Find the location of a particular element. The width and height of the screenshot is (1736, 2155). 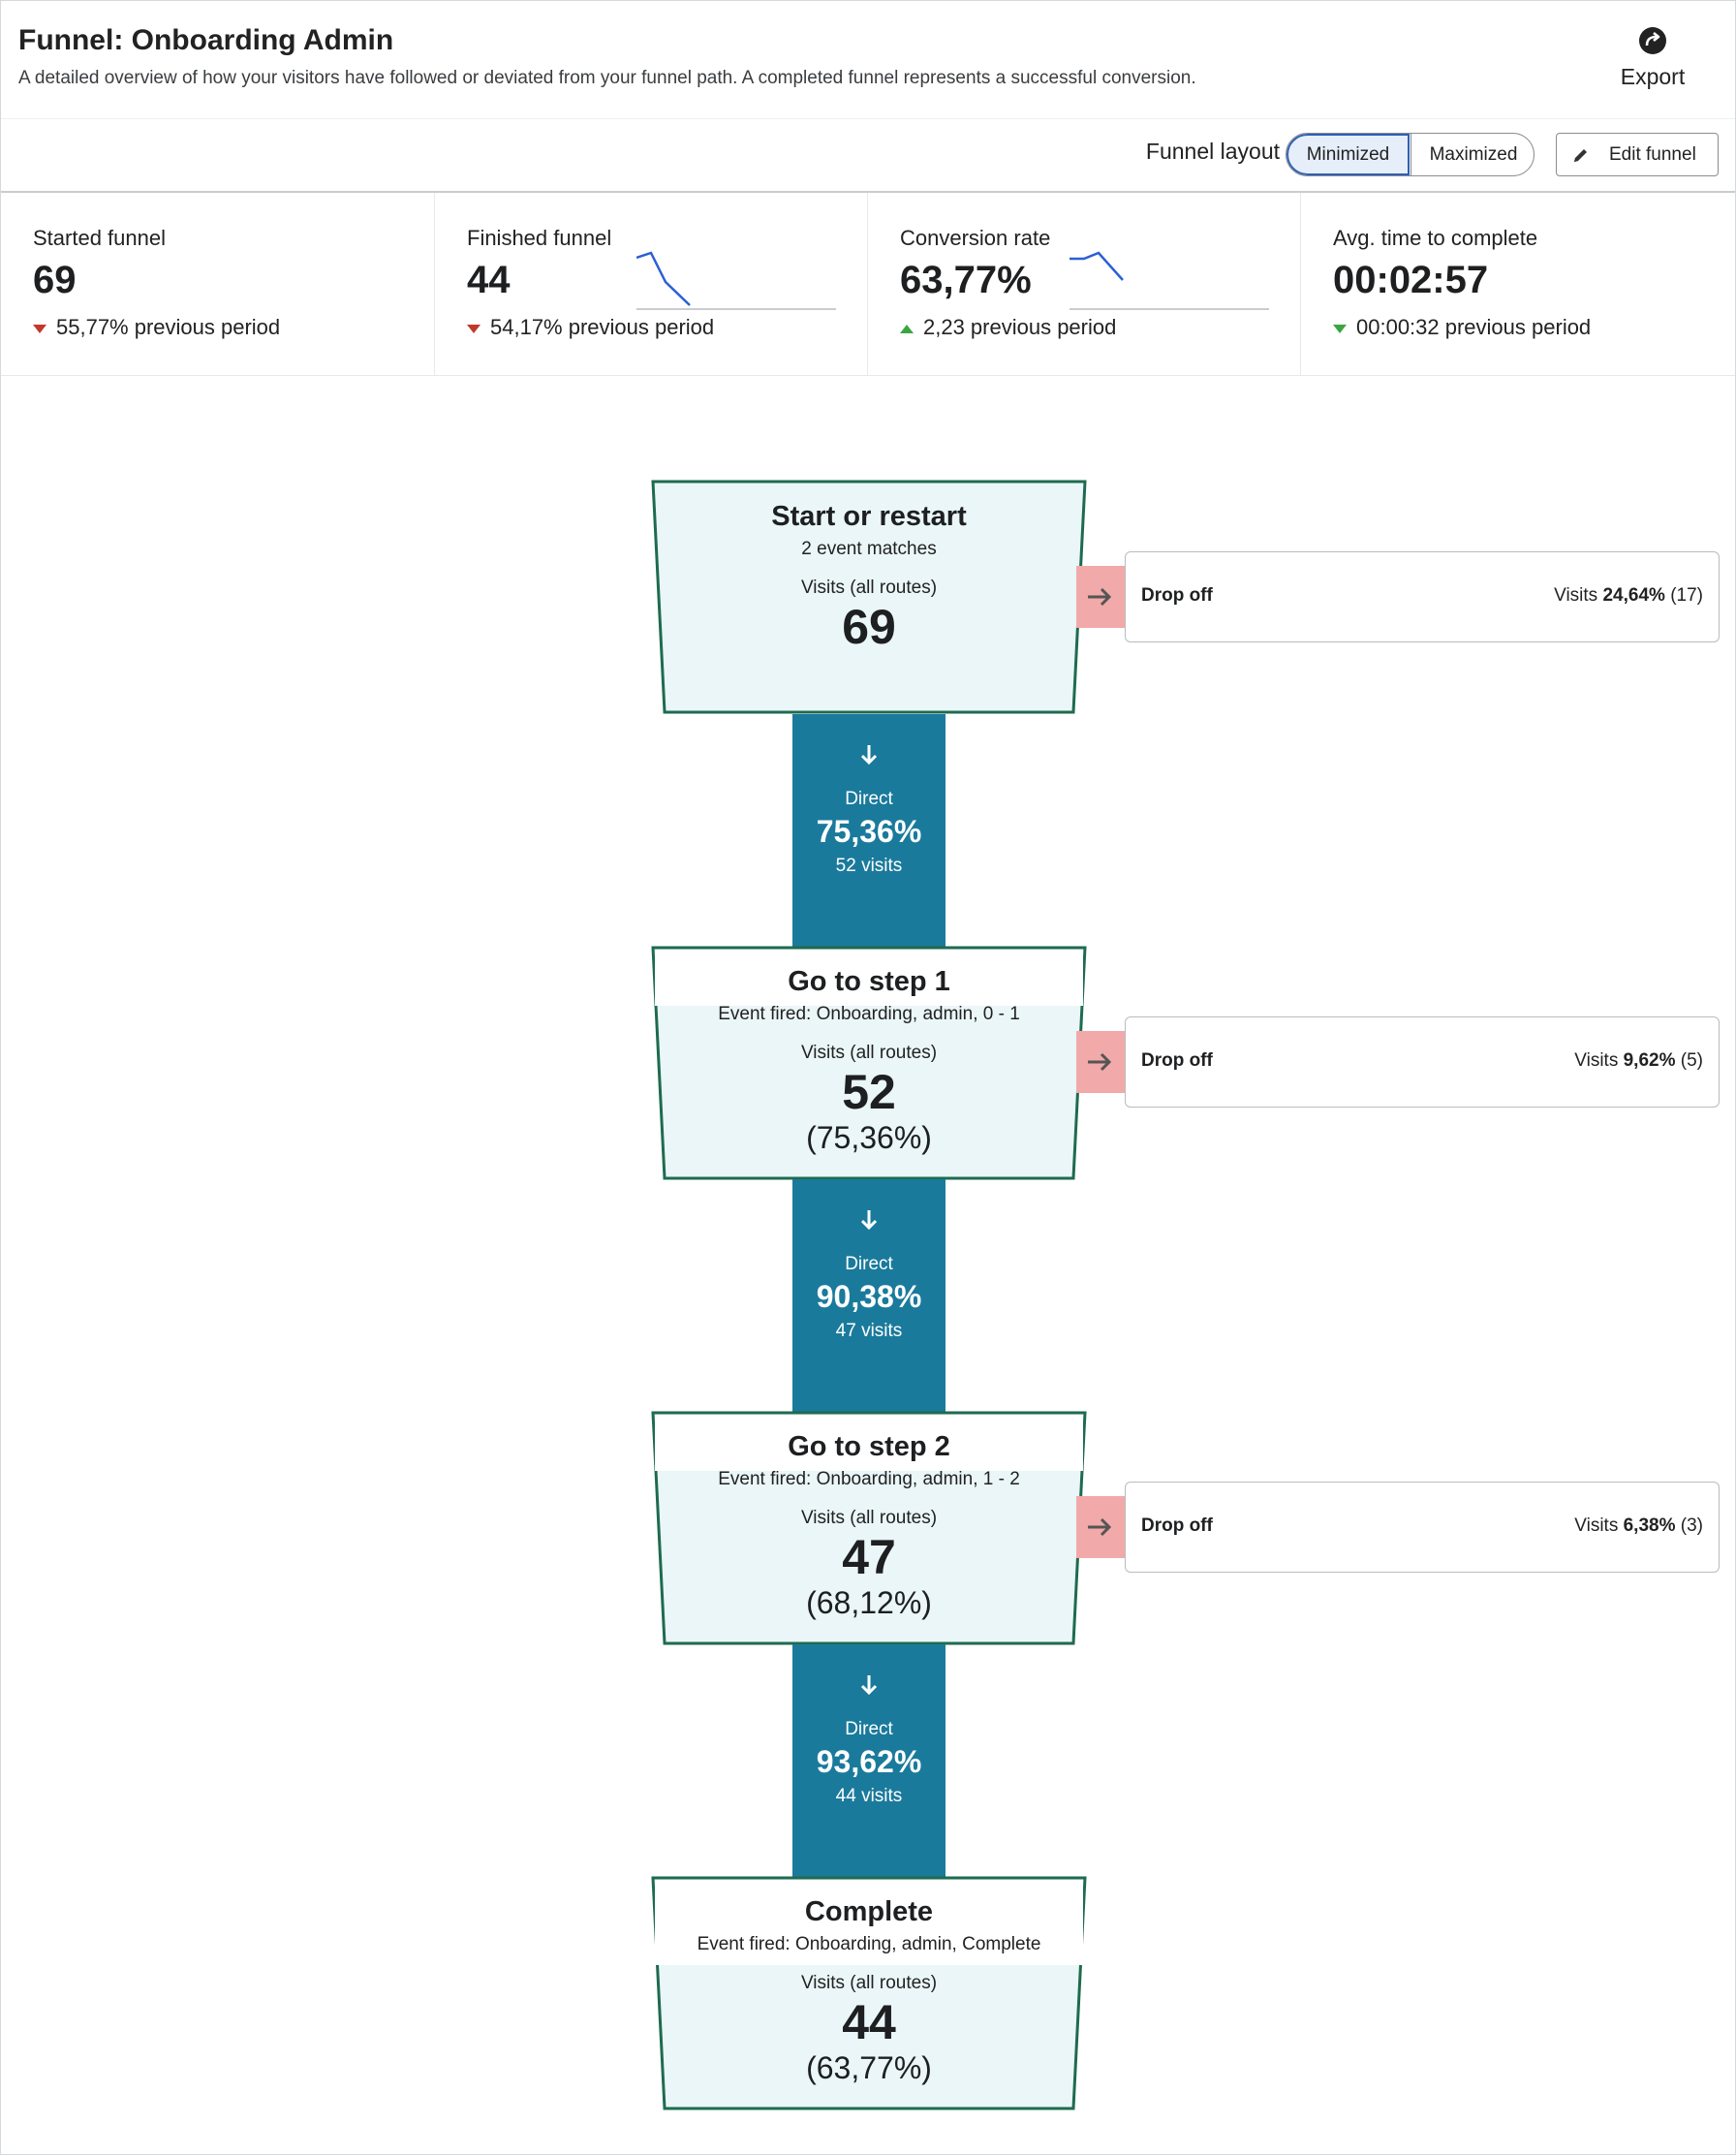

stat-value: 44 is located at coordinates (489, 280).